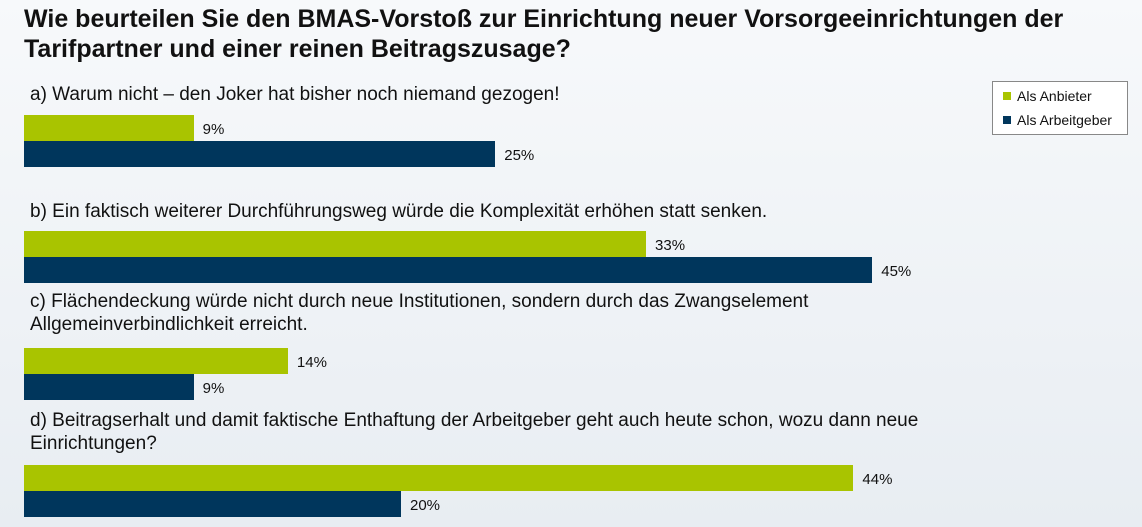 The height and width of the screenshot is (527, 1142). I want to click on bar-d-arbeitgeber, so click(212, 504).